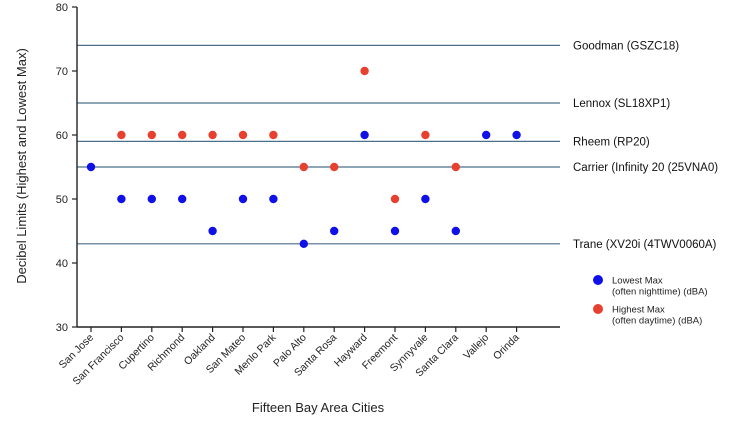 This screenshot has width=738, height=421. I want to click on reference-line-label: Carrier (Infinity 20 (25VNA0), so click(645, 168).